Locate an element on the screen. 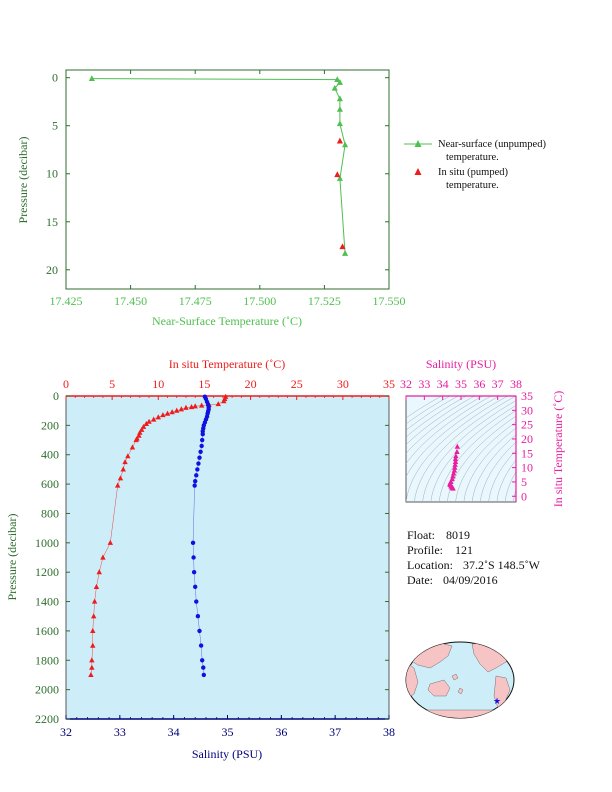 The height and width of the screenshot is (792, 612). ts-salinity-tick-label: 33 is located at coordinates (424, 384).